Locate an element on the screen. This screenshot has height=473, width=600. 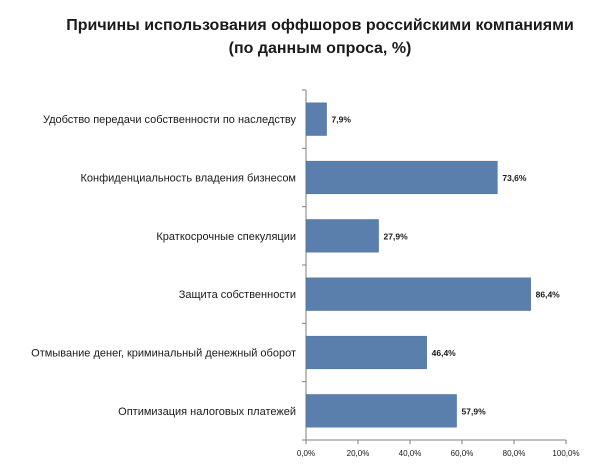
category-label: Краткосрочные спекуляции is located at coordinates (226, 237).